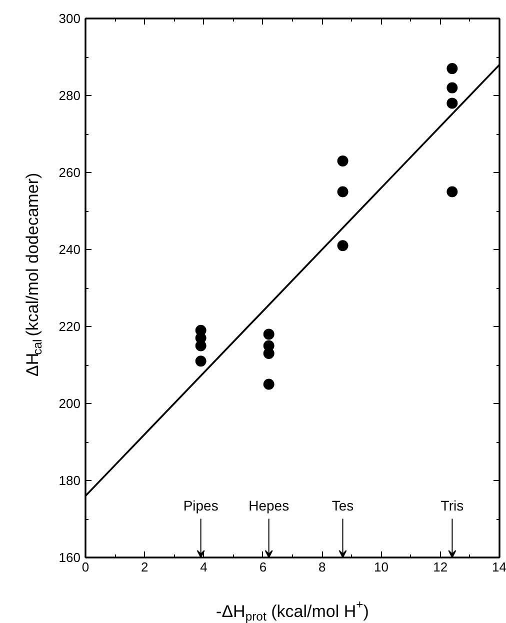  What do you see at coordinates (440, 567) in the screenshot?
I see `x-tick-label: 12` at bounding box center [440, 567].